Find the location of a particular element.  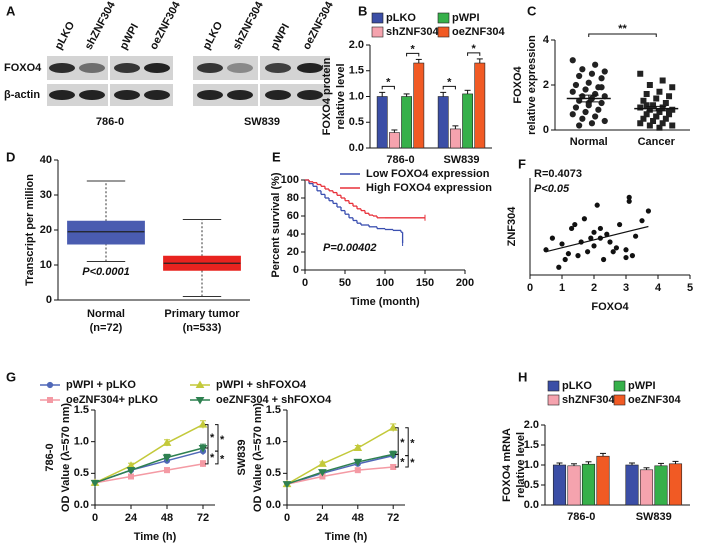

significance-label: ** is located at coordinates (622, 29).